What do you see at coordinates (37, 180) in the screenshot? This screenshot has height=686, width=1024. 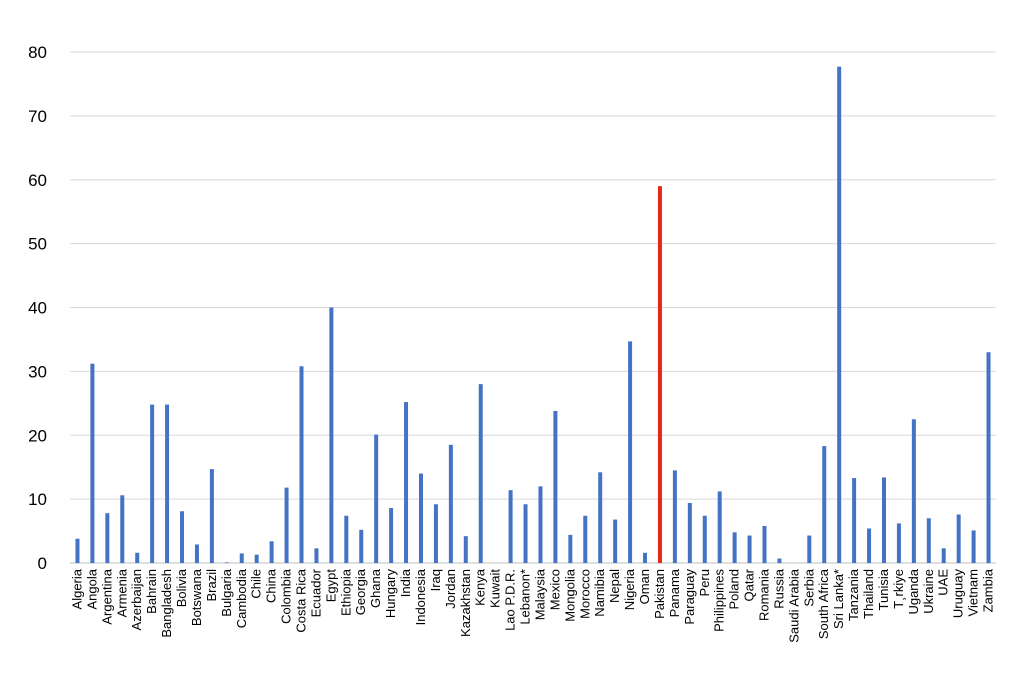 I see `y-tick-label: 60` at bounding box center [37, 180].